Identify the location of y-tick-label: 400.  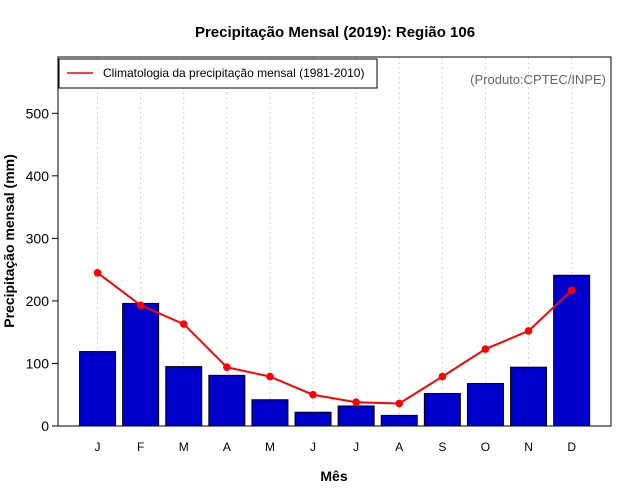
(38, 176).